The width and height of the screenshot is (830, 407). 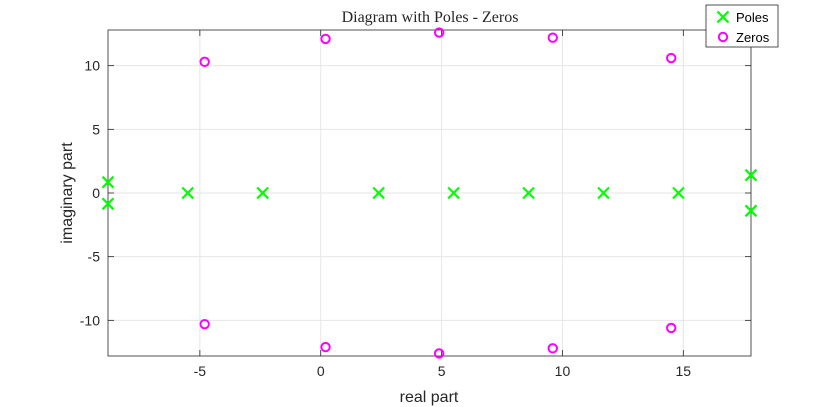 What do you see at coordinates (753, 37) in the screenshot?
I see `legend-label: Zeros` at bounding box center [753, 37].